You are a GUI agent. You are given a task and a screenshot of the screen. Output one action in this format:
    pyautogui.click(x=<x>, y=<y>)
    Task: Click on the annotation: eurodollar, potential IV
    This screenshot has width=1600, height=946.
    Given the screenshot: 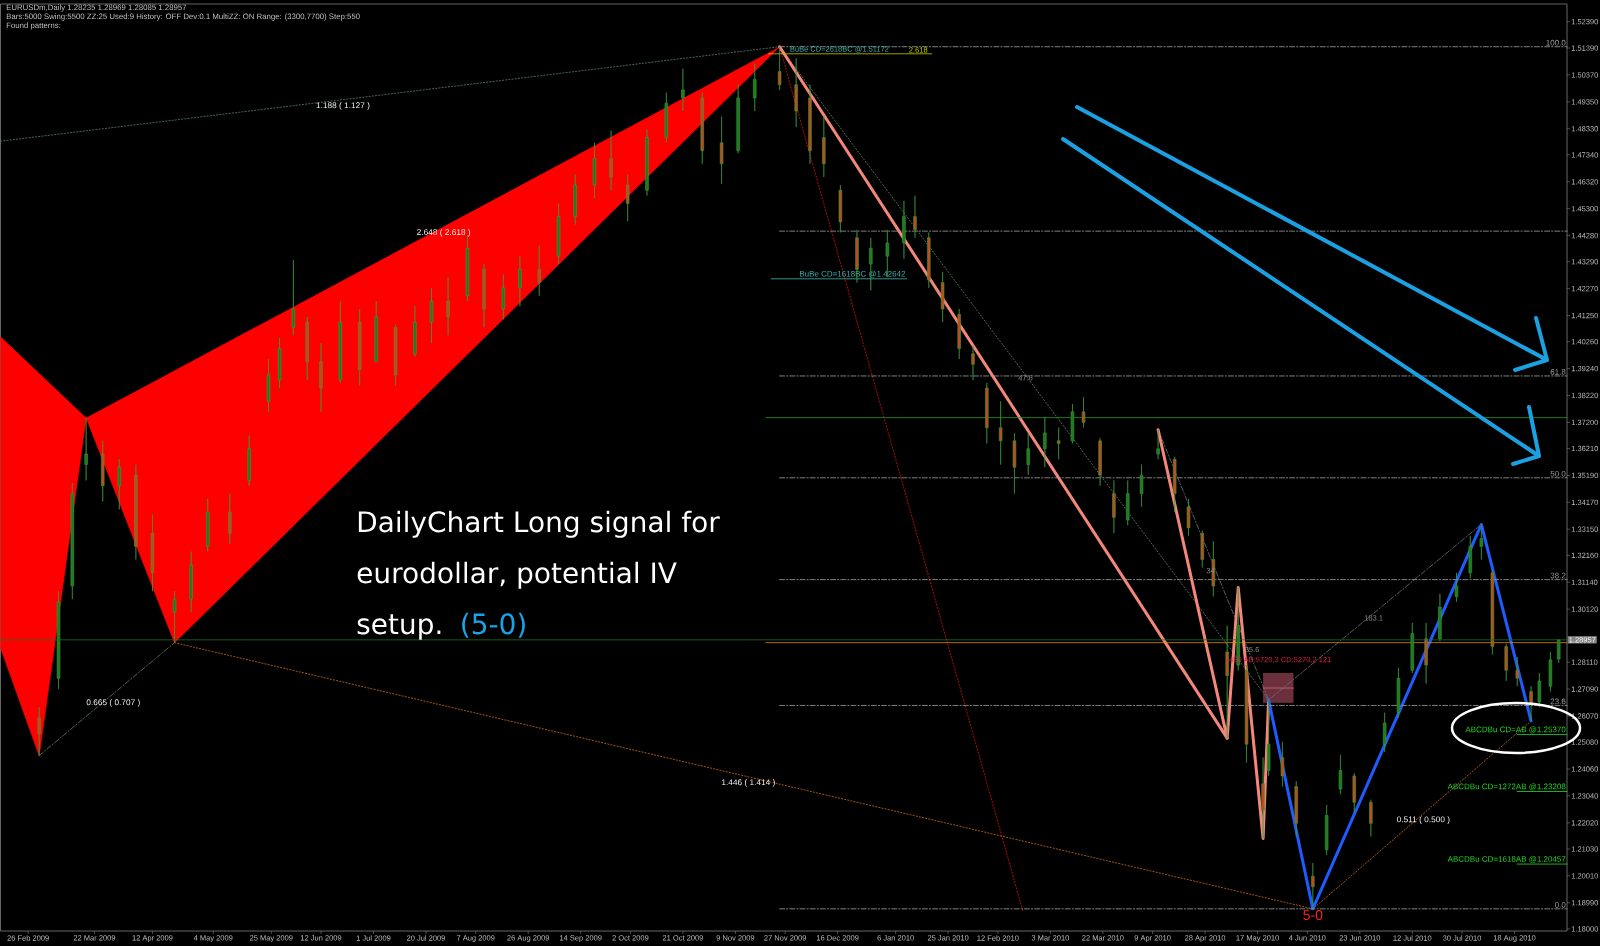 What is the action you would take?
    pyautogui.click(x=517, y=575)
    